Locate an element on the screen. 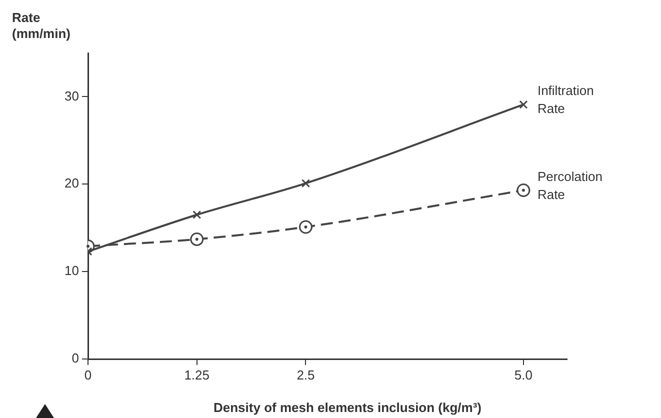 Image resolution: width=661 pixels, height=418 pixels. series-label: Percolation Rate is located at coordinates (569, 185).